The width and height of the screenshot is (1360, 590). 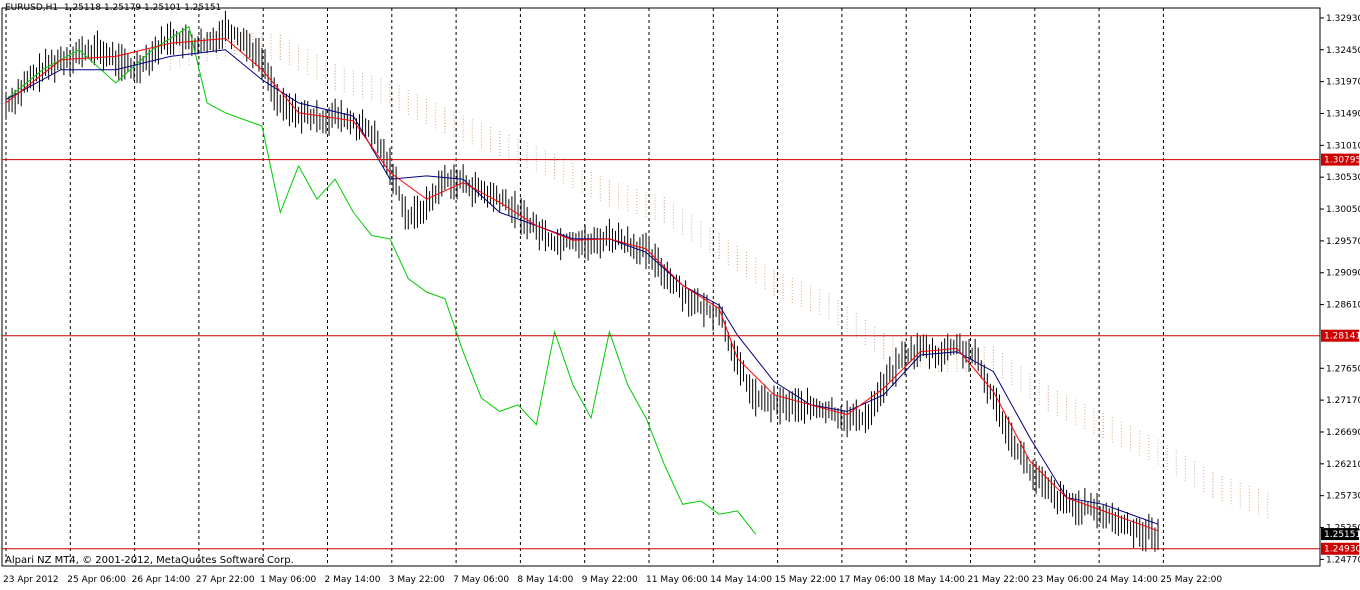 I want to click on y-tick-label: 1.31490, so click(x=1343, y=114).